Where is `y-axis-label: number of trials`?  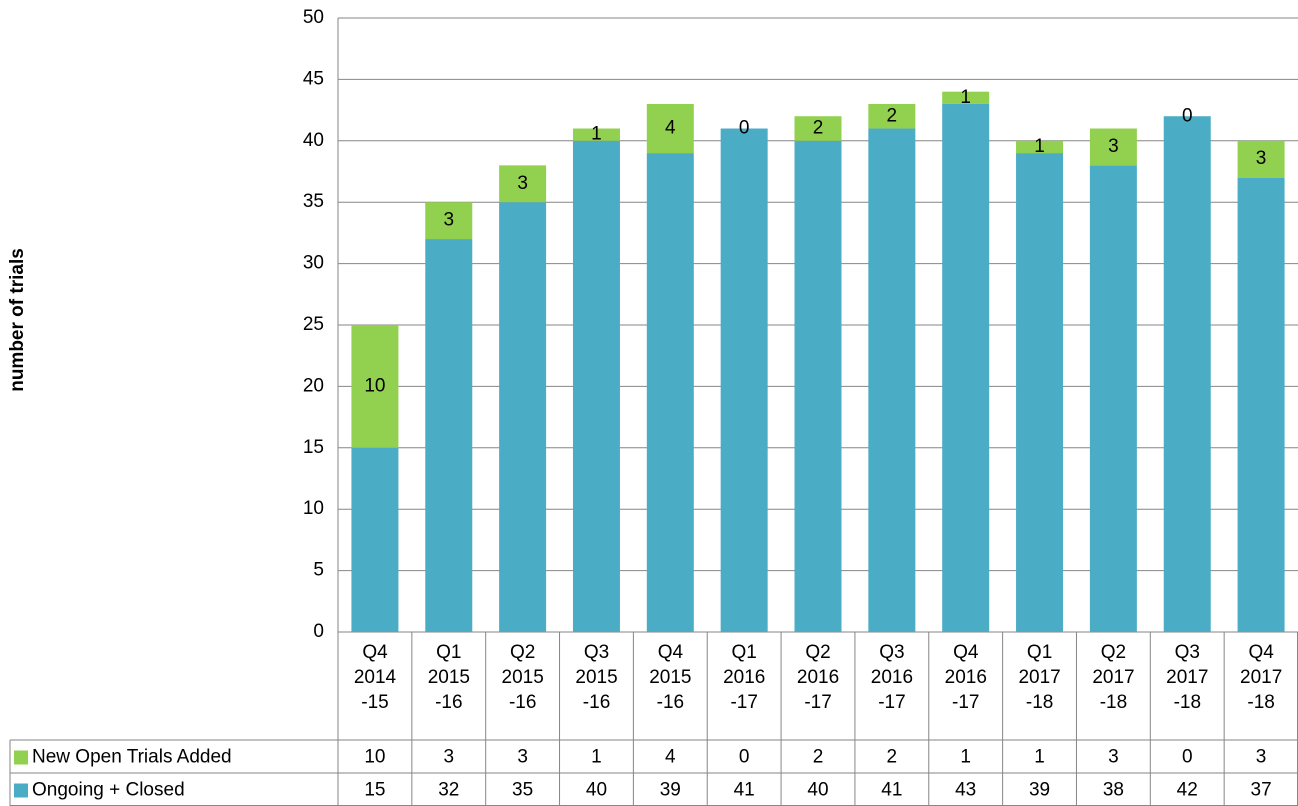
y-axis-label: number of trials is located at coordinates (17, 320).